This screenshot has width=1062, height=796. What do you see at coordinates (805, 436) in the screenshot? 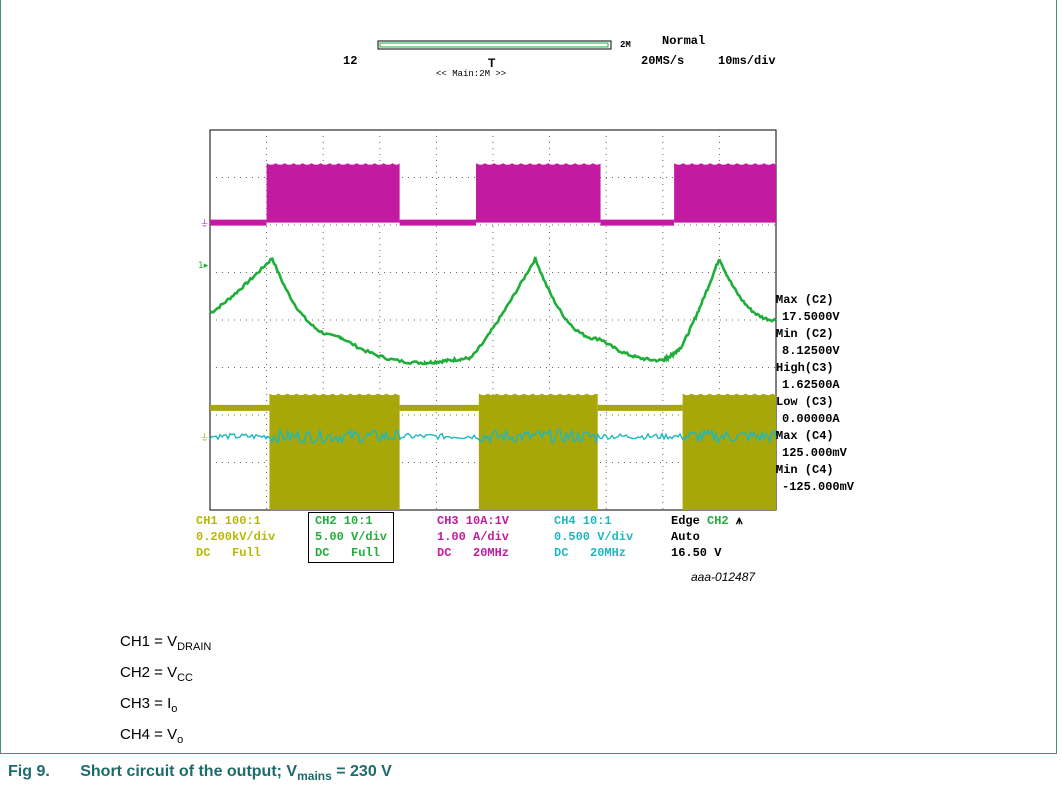
I see `measurement-label: Max (C4)` at bounding box center [805, 436].